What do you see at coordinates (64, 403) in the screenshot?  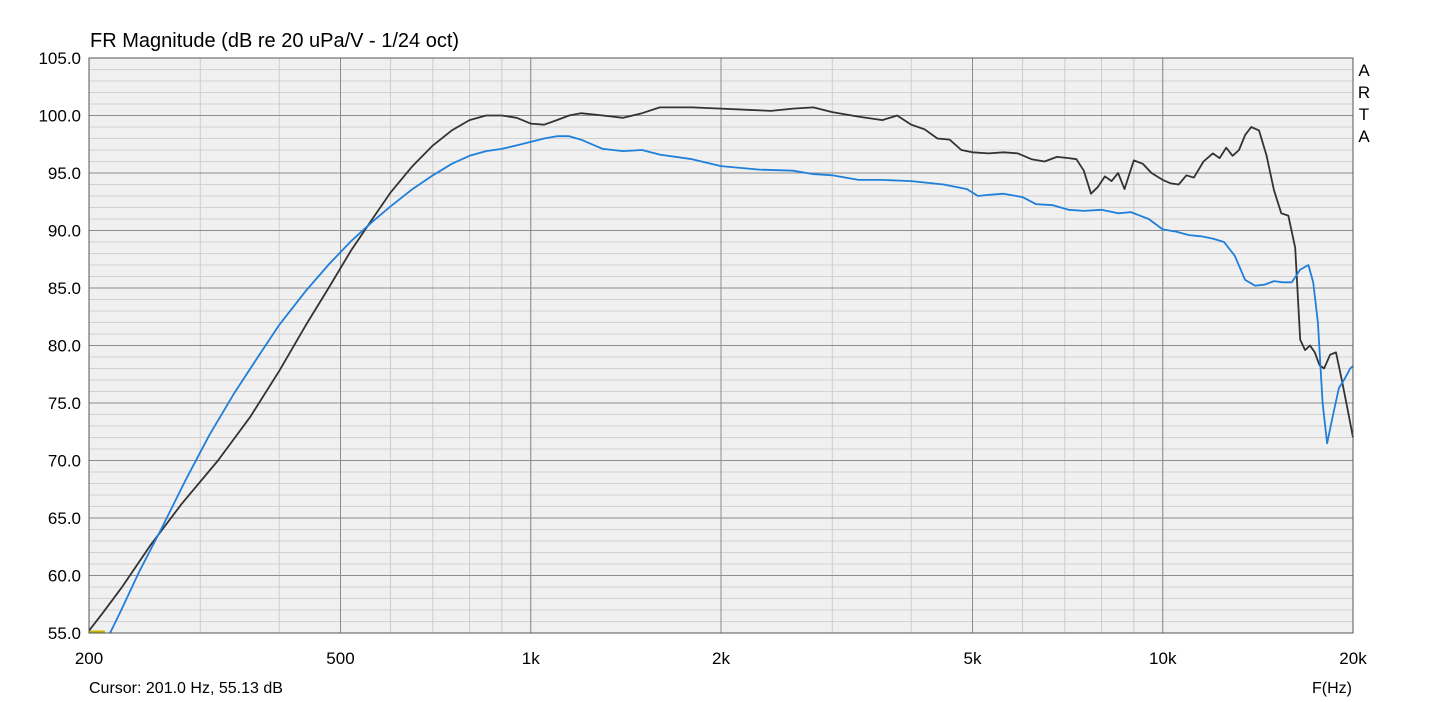 I see `y-tick-label: 75.0` at bounding box center [64, 403].